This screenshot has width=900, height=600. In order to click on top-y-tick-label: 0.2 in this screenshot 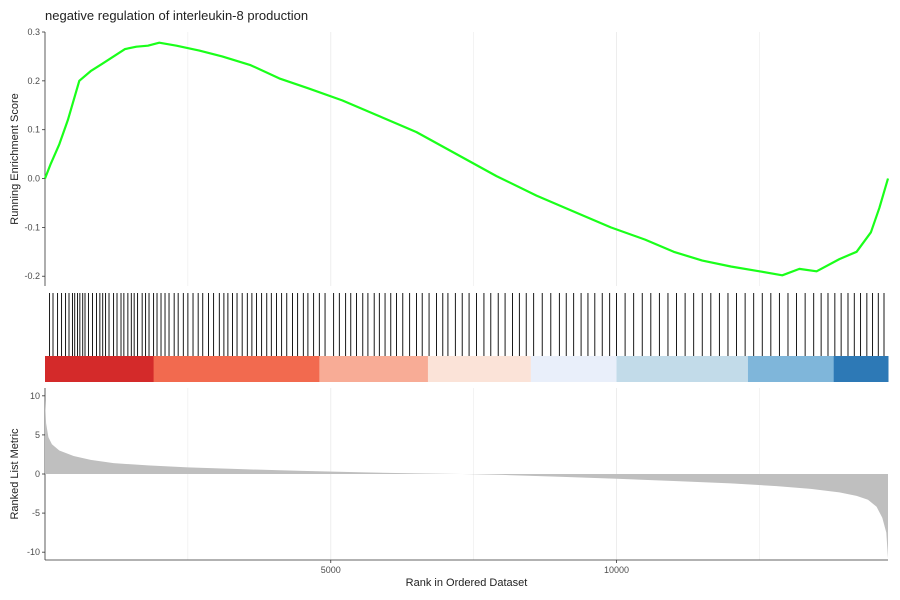, I will do `click(33, 81)`.